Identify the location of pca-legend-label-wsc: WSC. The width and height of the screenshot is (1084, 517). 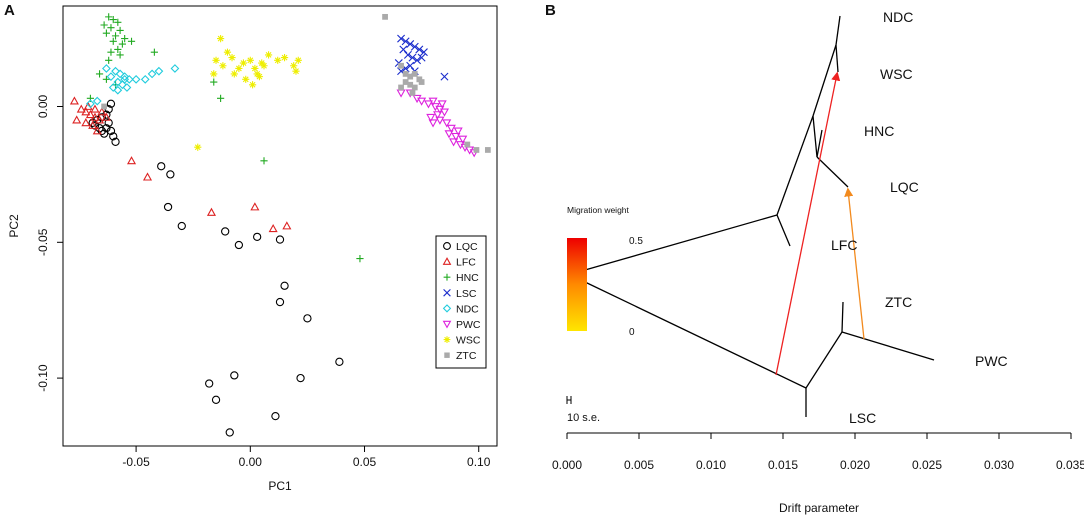
(468, 341).